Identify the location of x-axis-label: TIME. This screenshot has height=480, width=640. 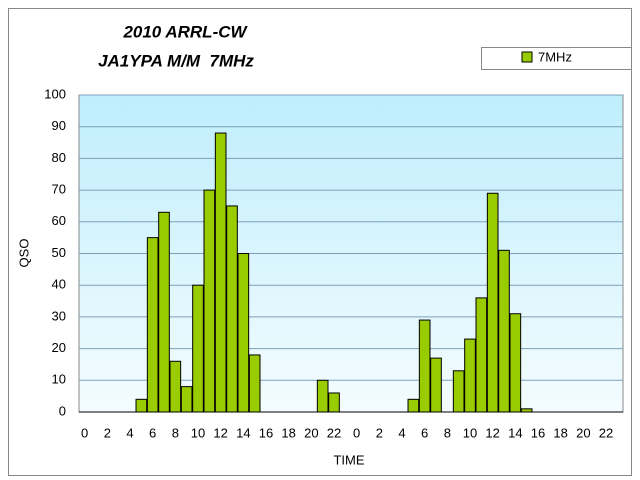
(348, 459).